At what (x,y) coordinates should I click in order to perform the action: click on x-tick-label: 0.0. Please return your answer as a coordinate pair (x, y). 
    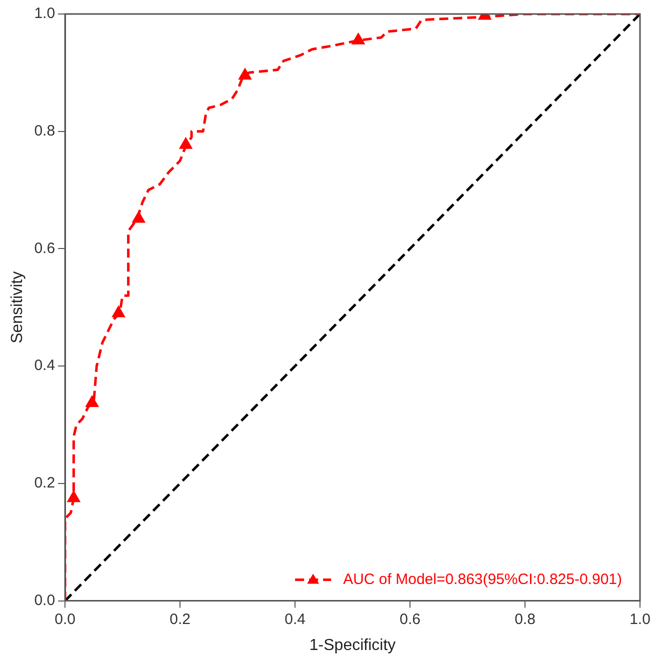
    Looking at the image, I should click on (65, 619).